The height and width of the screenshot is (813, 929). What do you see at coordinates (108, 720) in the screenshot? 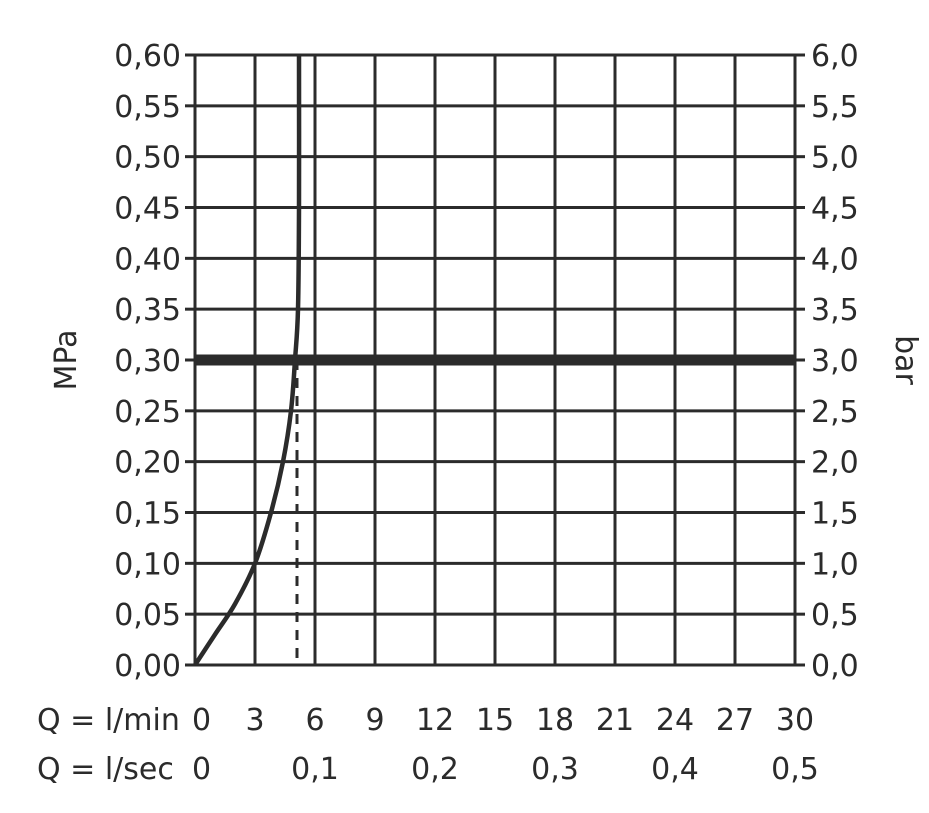
I see `x-row-label: Q = l/min` at bounding box center [108, 720].